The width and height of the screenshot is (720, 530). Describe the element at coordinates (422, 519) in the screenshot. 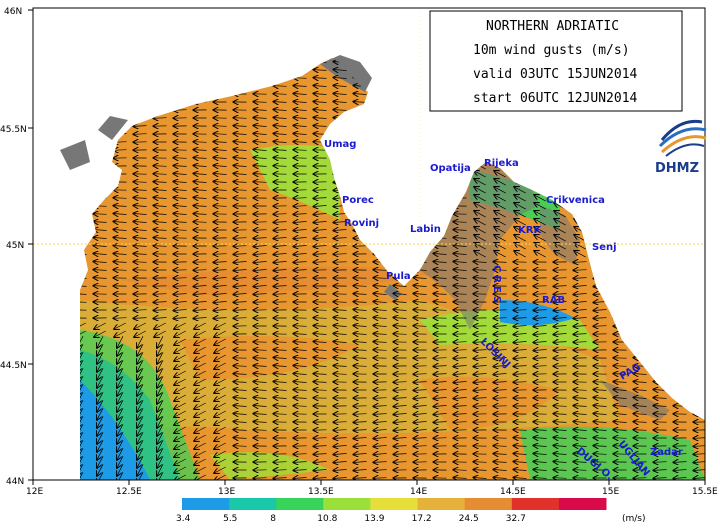

I see `colorbar-label: 17.2` at that location.